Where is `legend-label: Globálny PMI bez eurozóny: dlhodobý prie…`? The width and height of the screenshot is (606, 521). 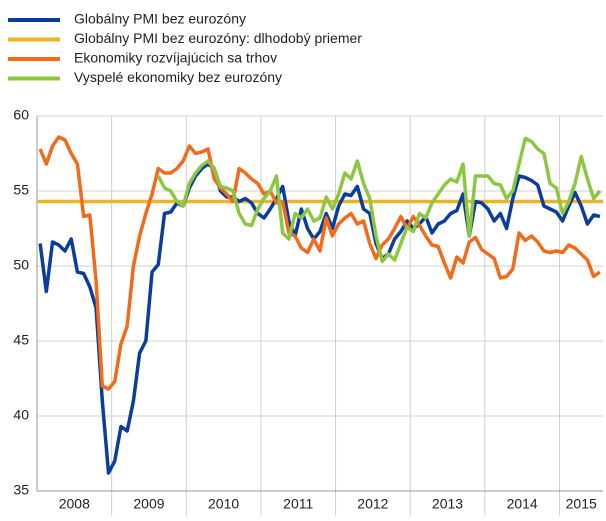
legend-label: Globálny PMI bez eurozóny: dlhodobý prie… is located at coordinates (218, 38).